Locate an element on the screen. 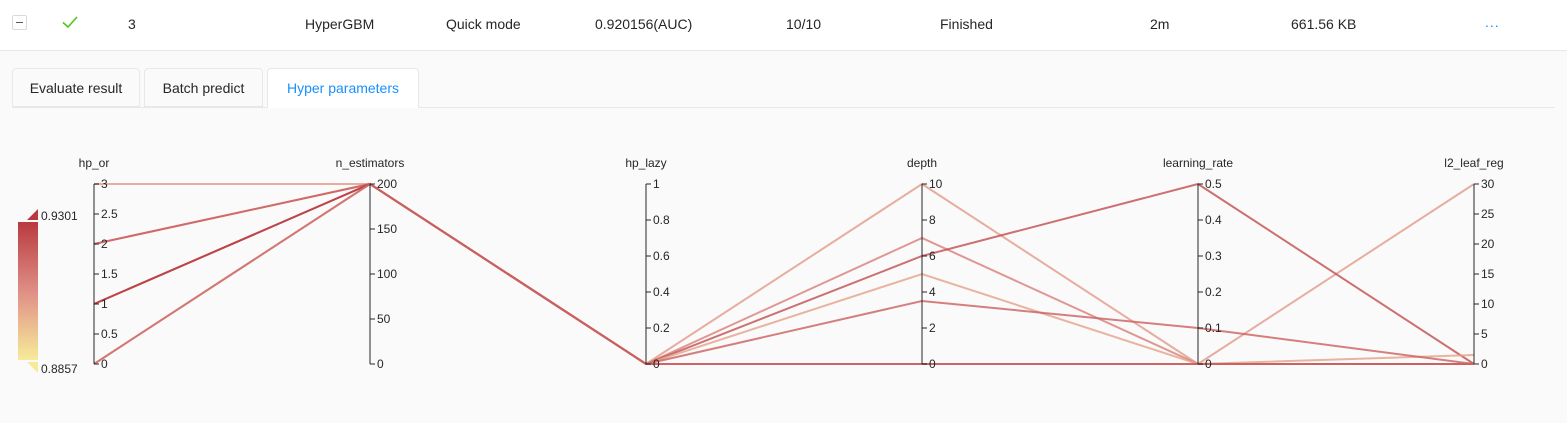  tick-label: 0.8 is located at coordinates (661, 220).